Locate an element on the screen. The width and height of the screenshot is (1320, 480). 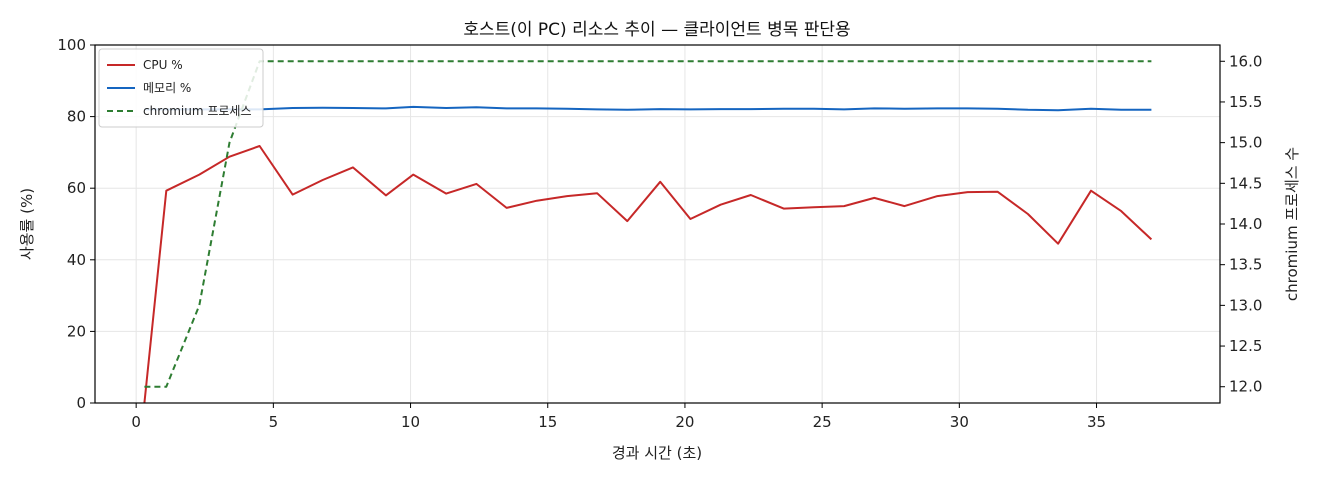
y-tick-label: 0 is located at coordinates (81, 403).